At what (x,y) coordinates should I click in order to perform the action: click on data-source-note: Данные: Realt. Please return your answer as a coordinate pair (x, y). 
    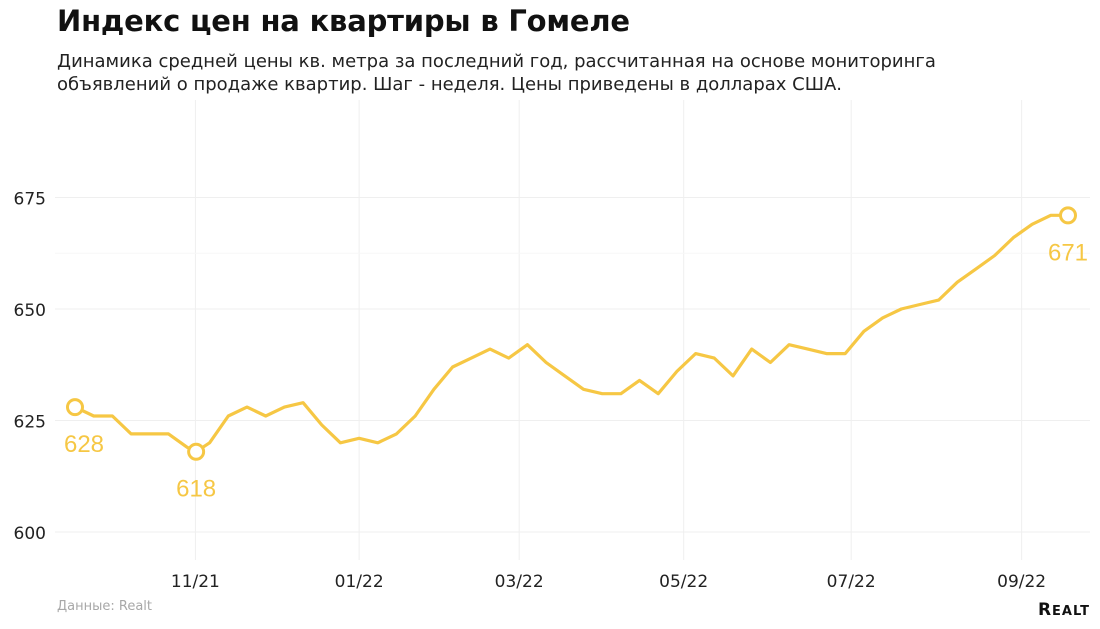
    Looking at the image, I should click on (105, 606).